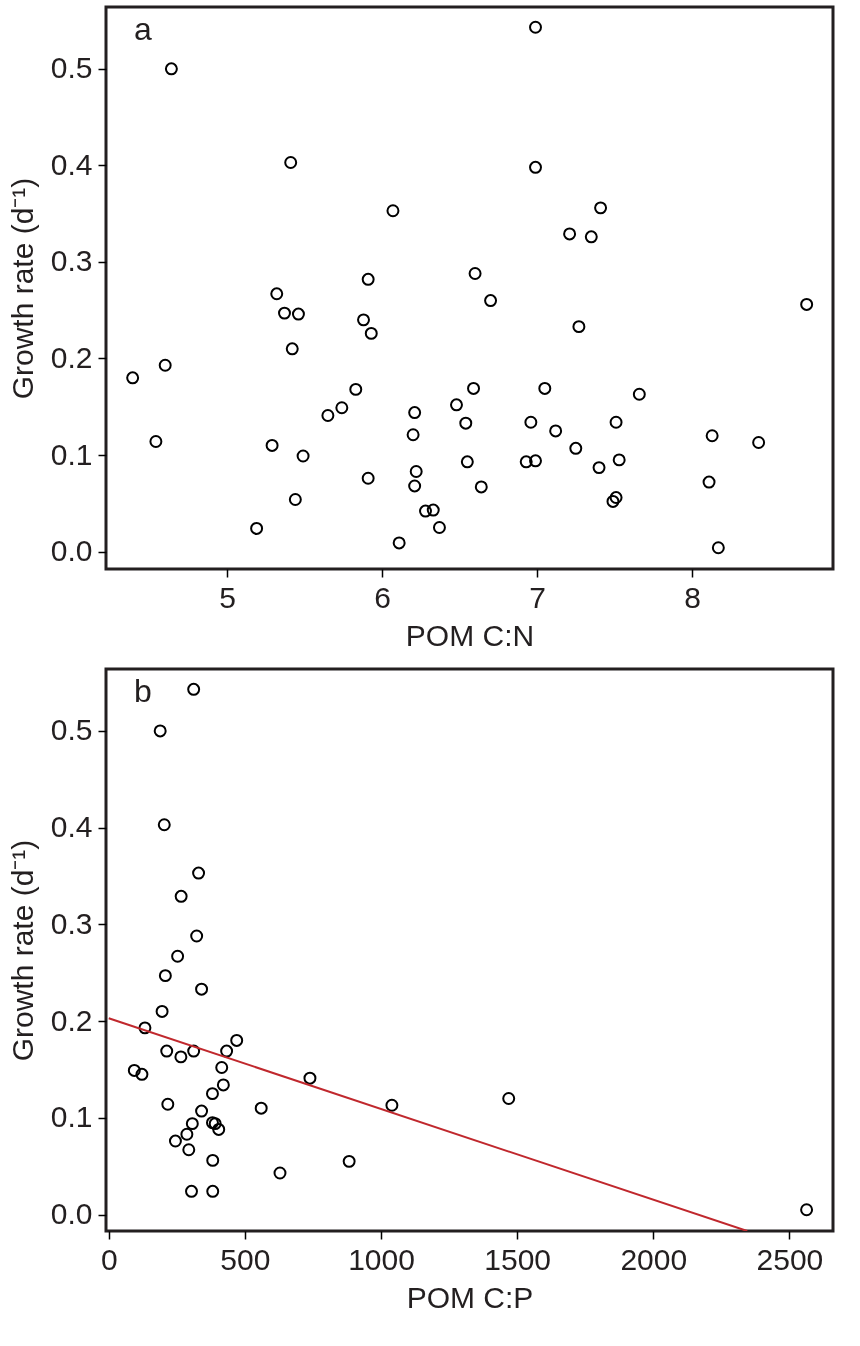  What do you see at coordinates (382, 597) in the screenshot?
I see `x-tick-label: 6` at bounding box center [382, 597].